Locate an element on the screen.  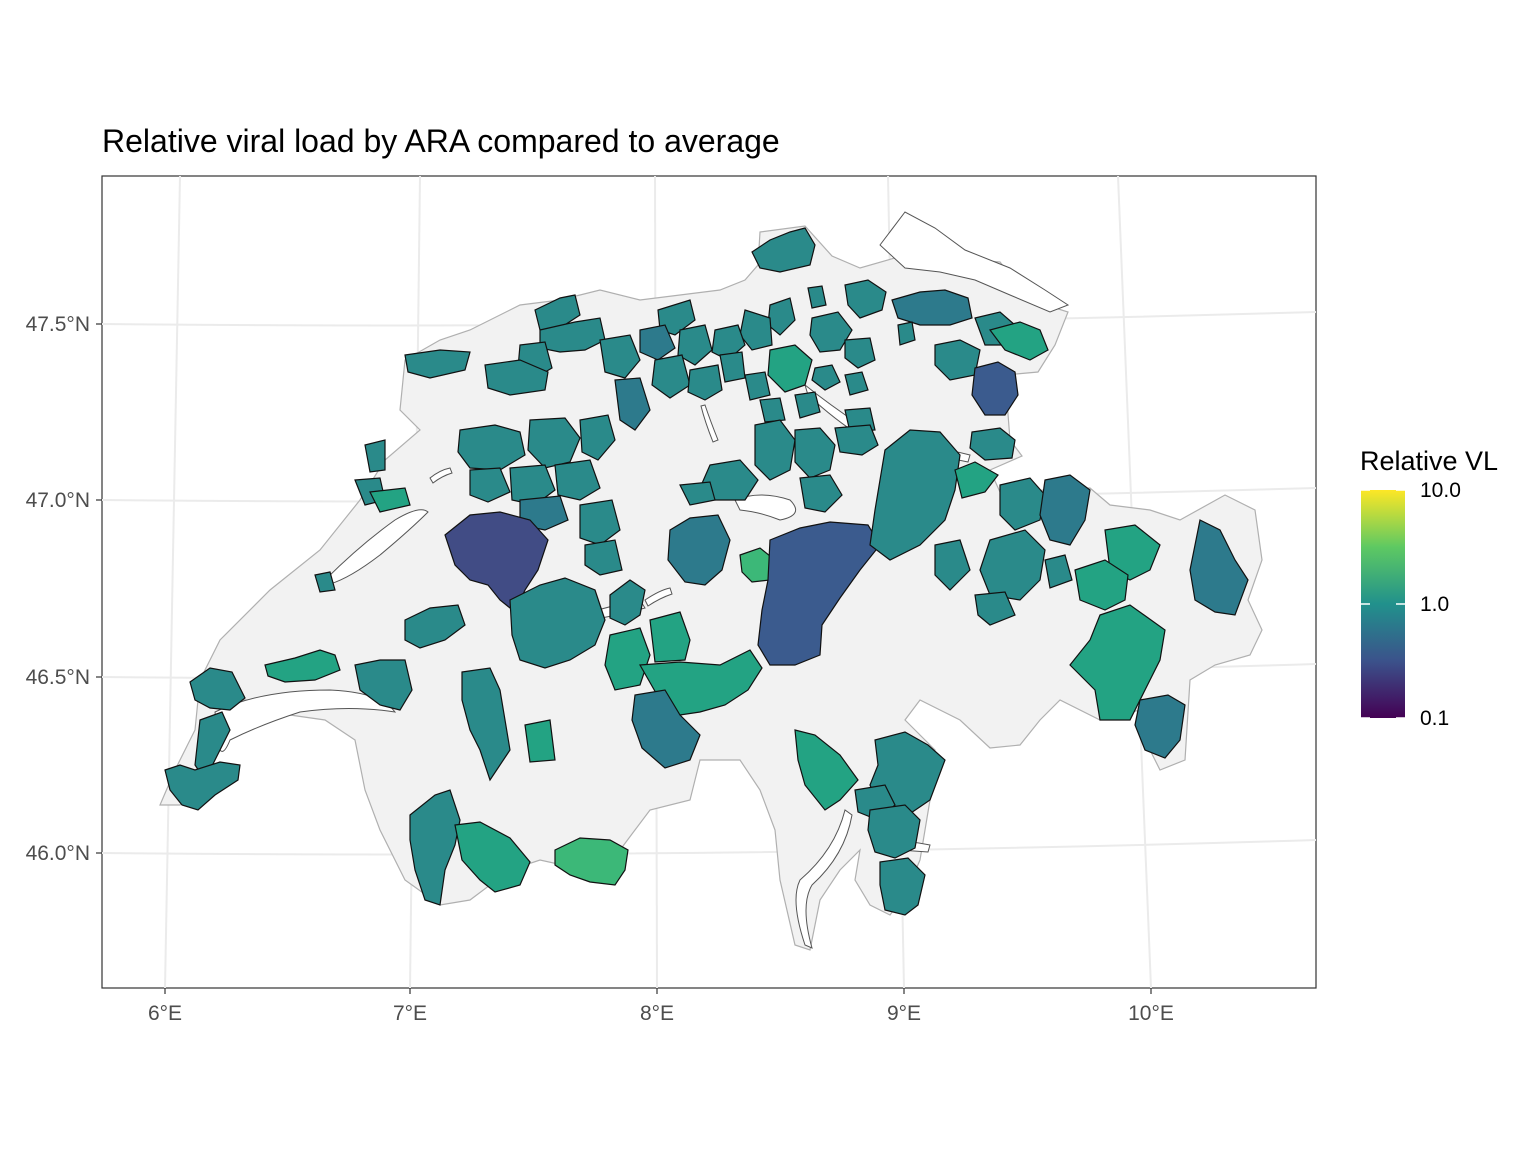
lake-geneva is located at coordinates (305, 720).